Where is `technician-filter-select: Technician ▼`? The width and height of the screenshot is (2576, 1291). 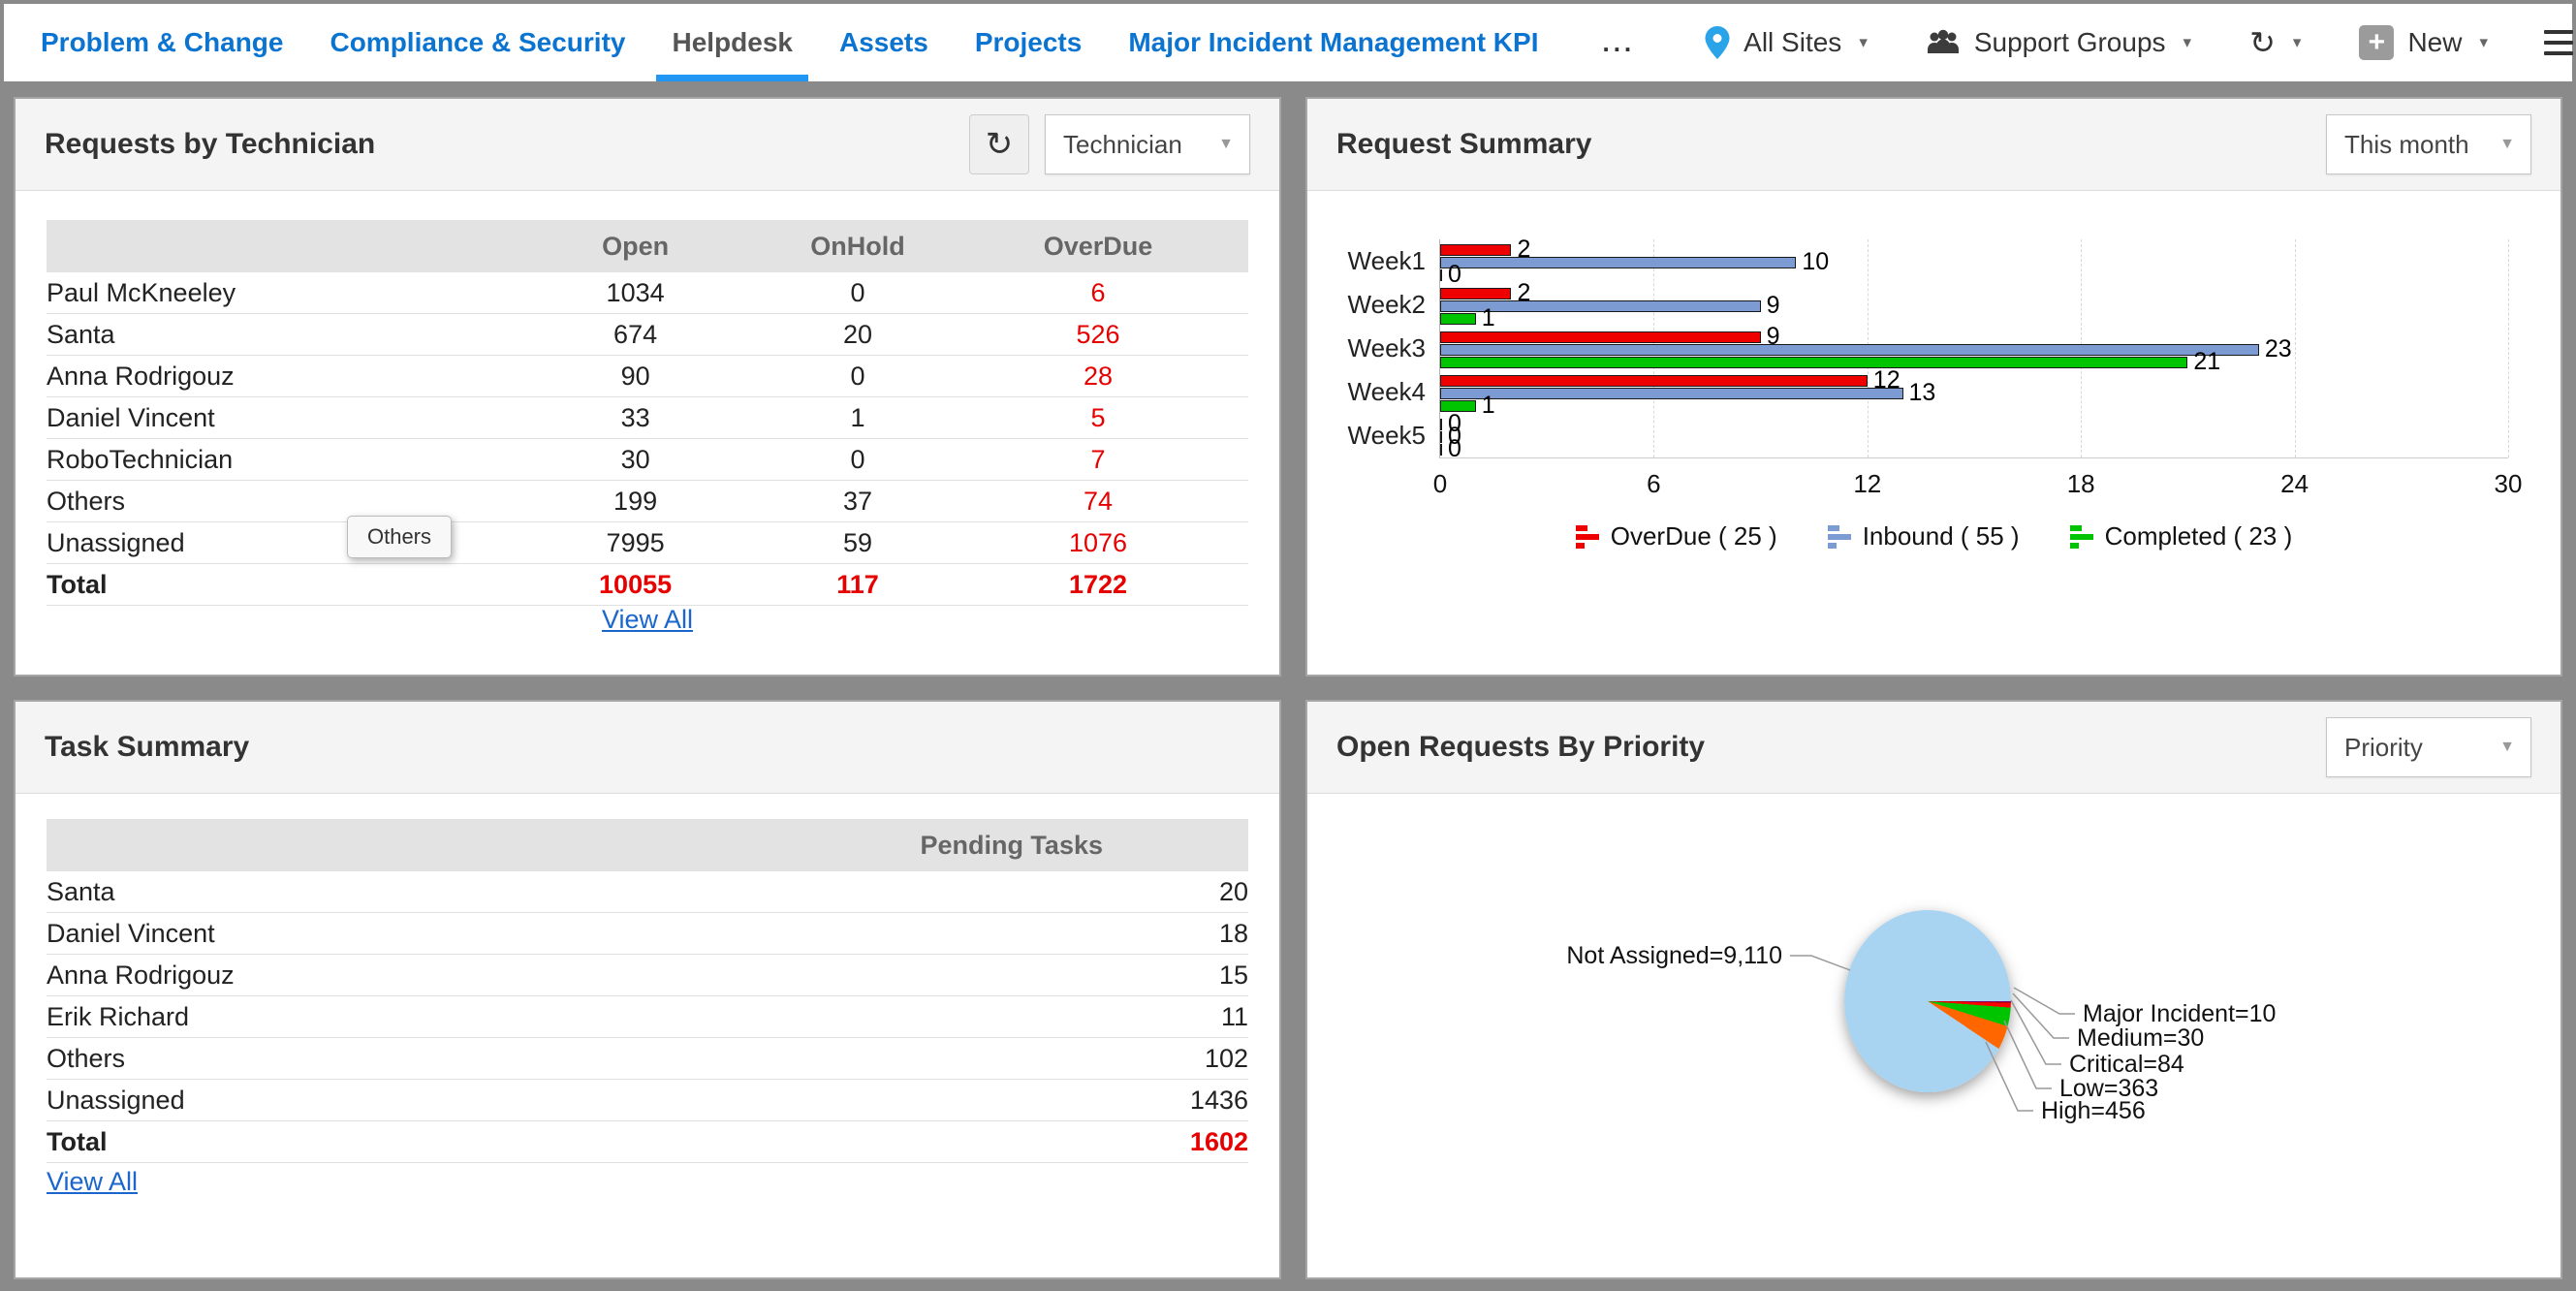 technician-filter-select: Technician ▼ is located at coordinates (1147, 144).